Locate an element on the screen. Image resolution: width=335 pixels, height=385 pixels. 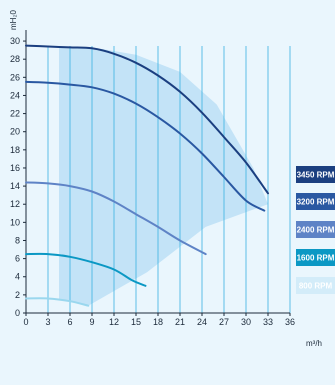
y-tick-label: 30 is located at coordinates (15, 41).